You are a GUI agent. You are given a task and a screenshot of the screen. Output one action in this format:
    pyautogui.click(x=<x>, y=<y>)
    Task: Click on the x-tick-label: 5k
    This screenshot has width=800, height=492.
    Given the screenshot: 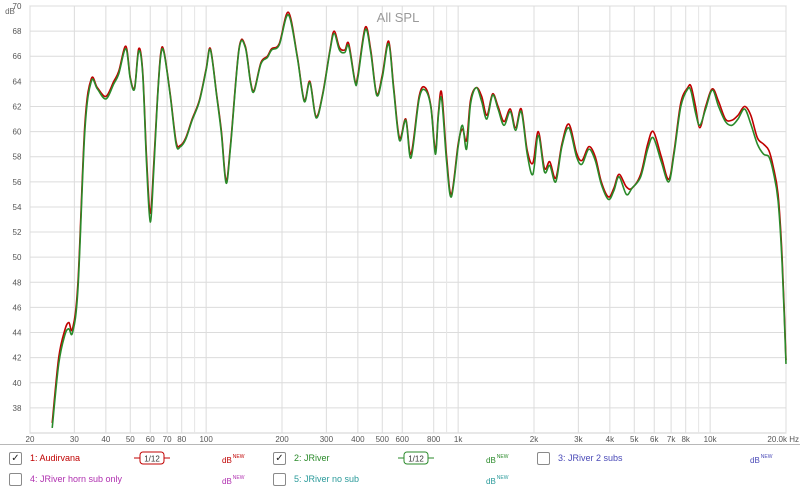 What is the action you would take?
    pyautogui.click(x=634, y=439)
    